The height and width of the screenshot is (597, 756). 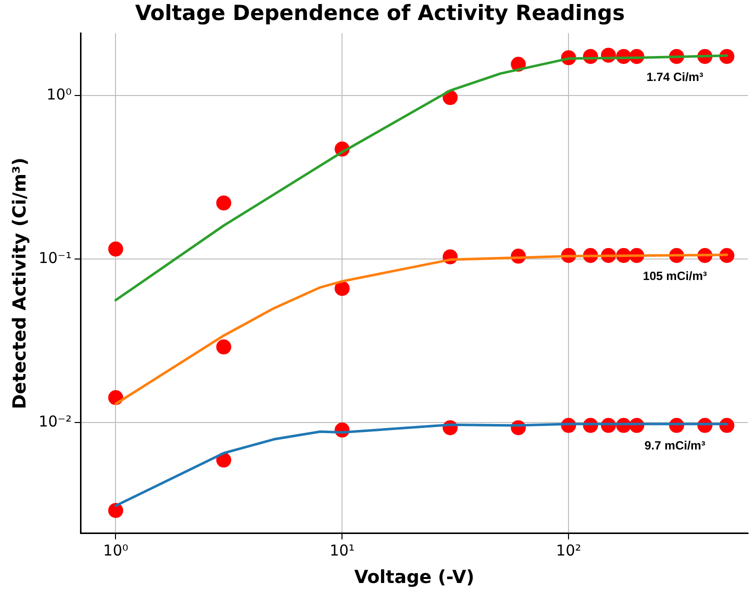 I want to click on x-axis-title: Voltage (-V), so click(x=414, y=577).